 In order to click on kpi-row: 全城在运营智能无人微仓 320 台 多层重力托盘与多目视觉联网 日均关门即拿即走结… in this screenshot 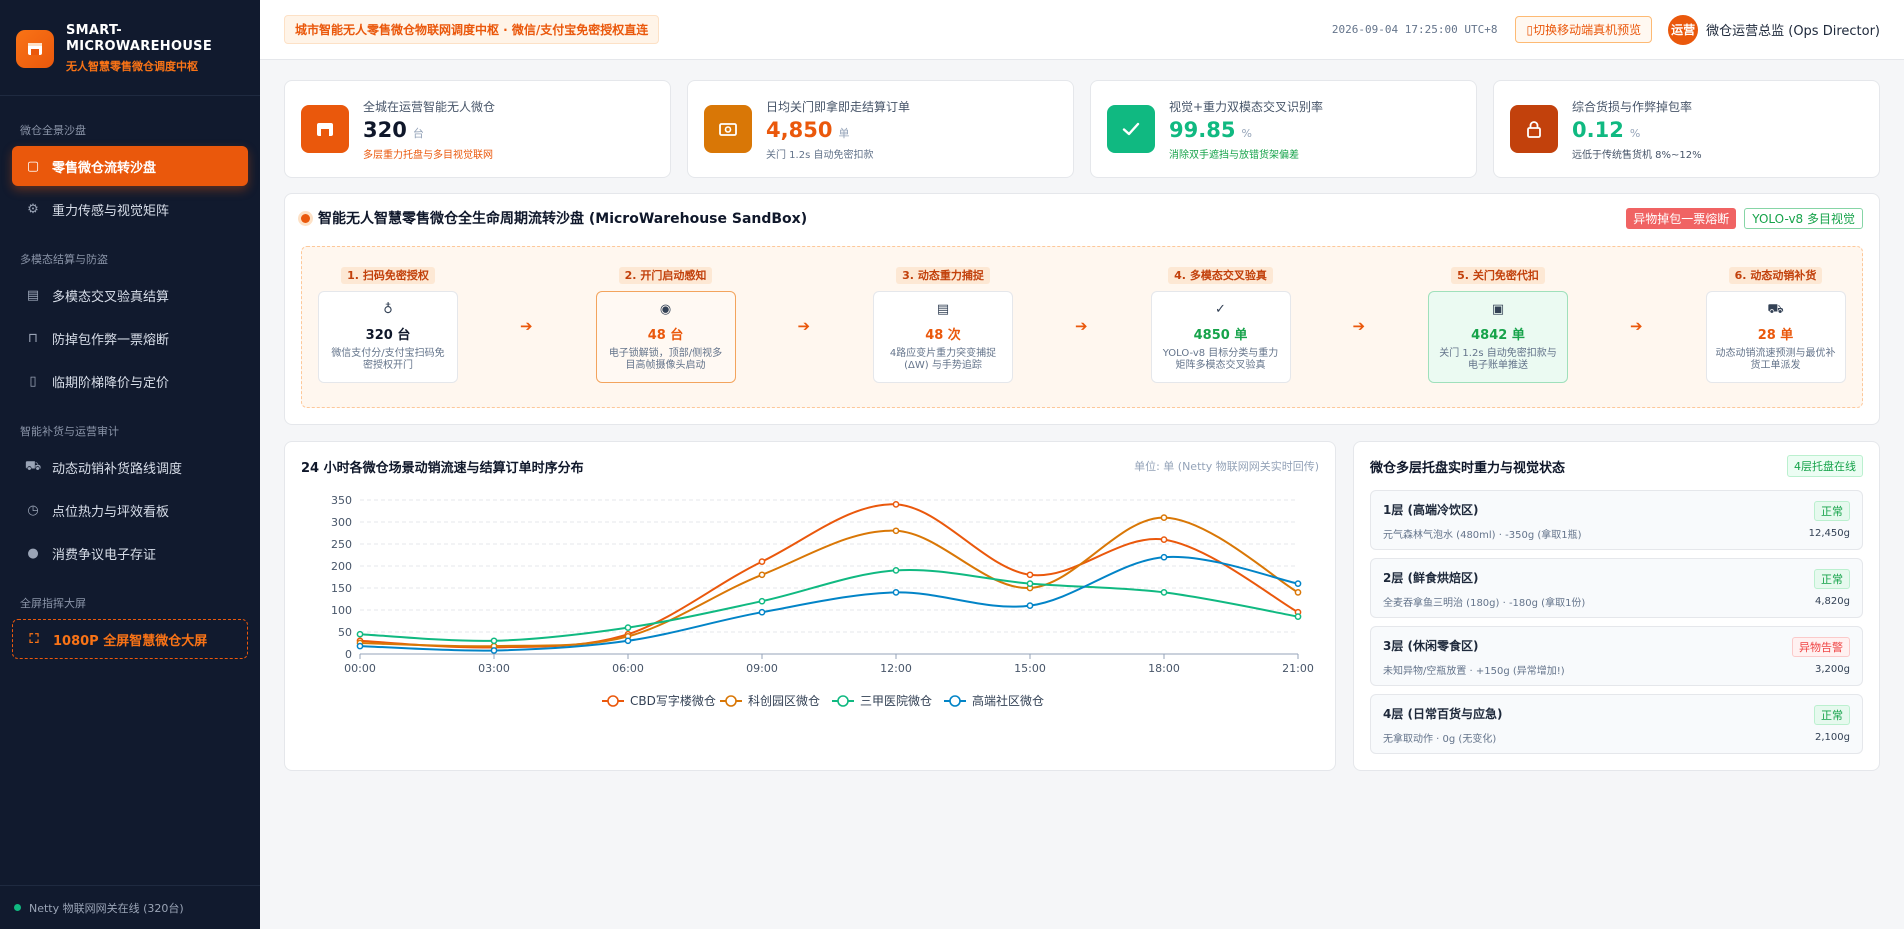, I will do `click(1082, 129)`.